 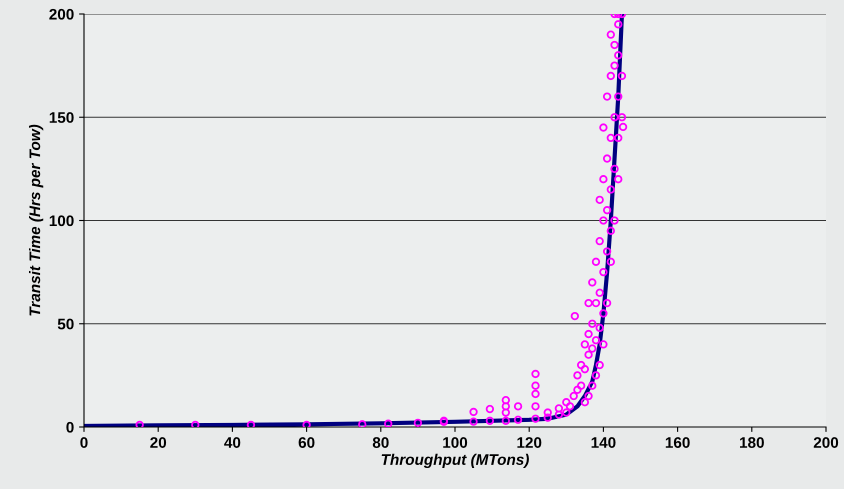 I want to click on x-tick-label: 80, so click(x=380, y=442).